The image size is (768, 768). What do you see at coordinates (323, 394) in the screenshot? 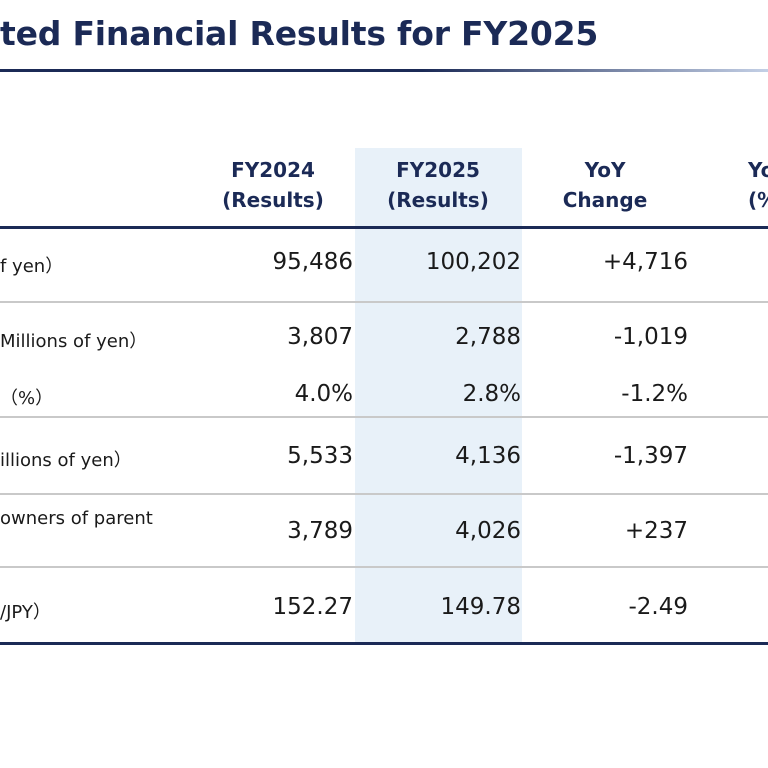
I see `cell-fy2024: 4.0%` at bounding box center [323, 394].